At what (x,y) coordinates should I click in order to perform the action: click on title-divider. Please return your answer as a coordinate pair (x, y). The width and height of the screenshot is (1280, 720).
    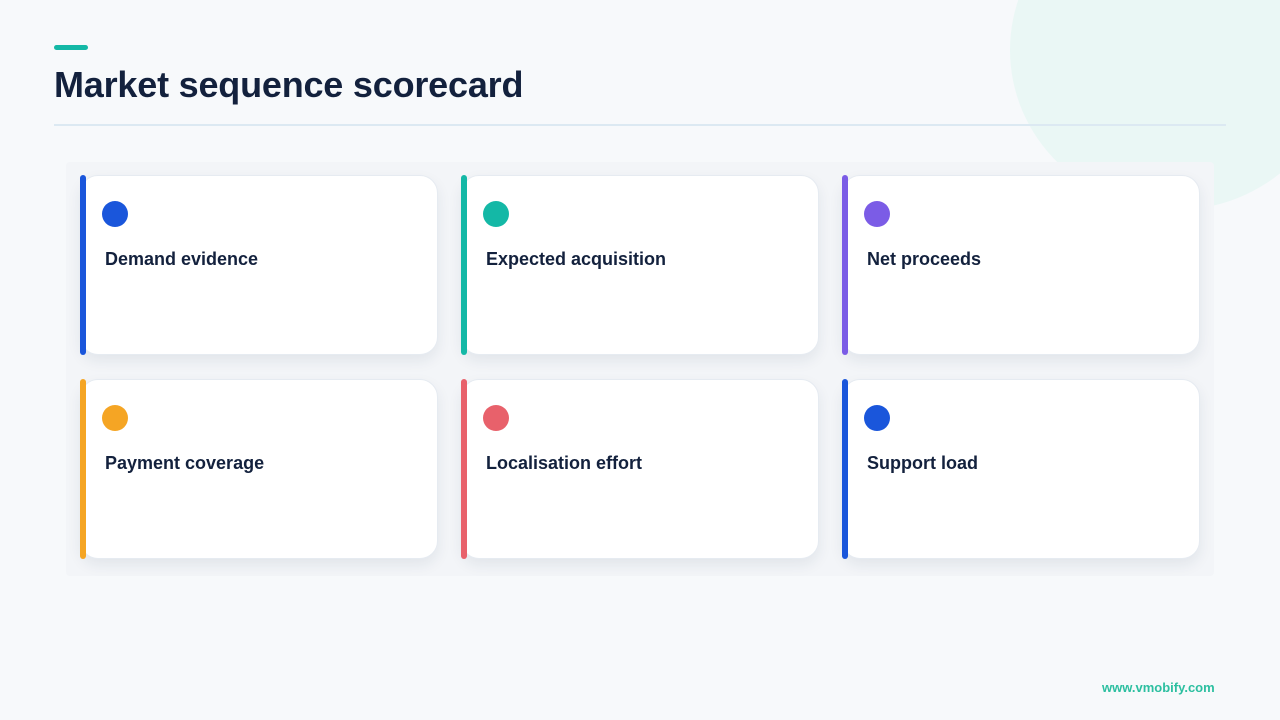
    Looking at the image, I should click on (640, 125).